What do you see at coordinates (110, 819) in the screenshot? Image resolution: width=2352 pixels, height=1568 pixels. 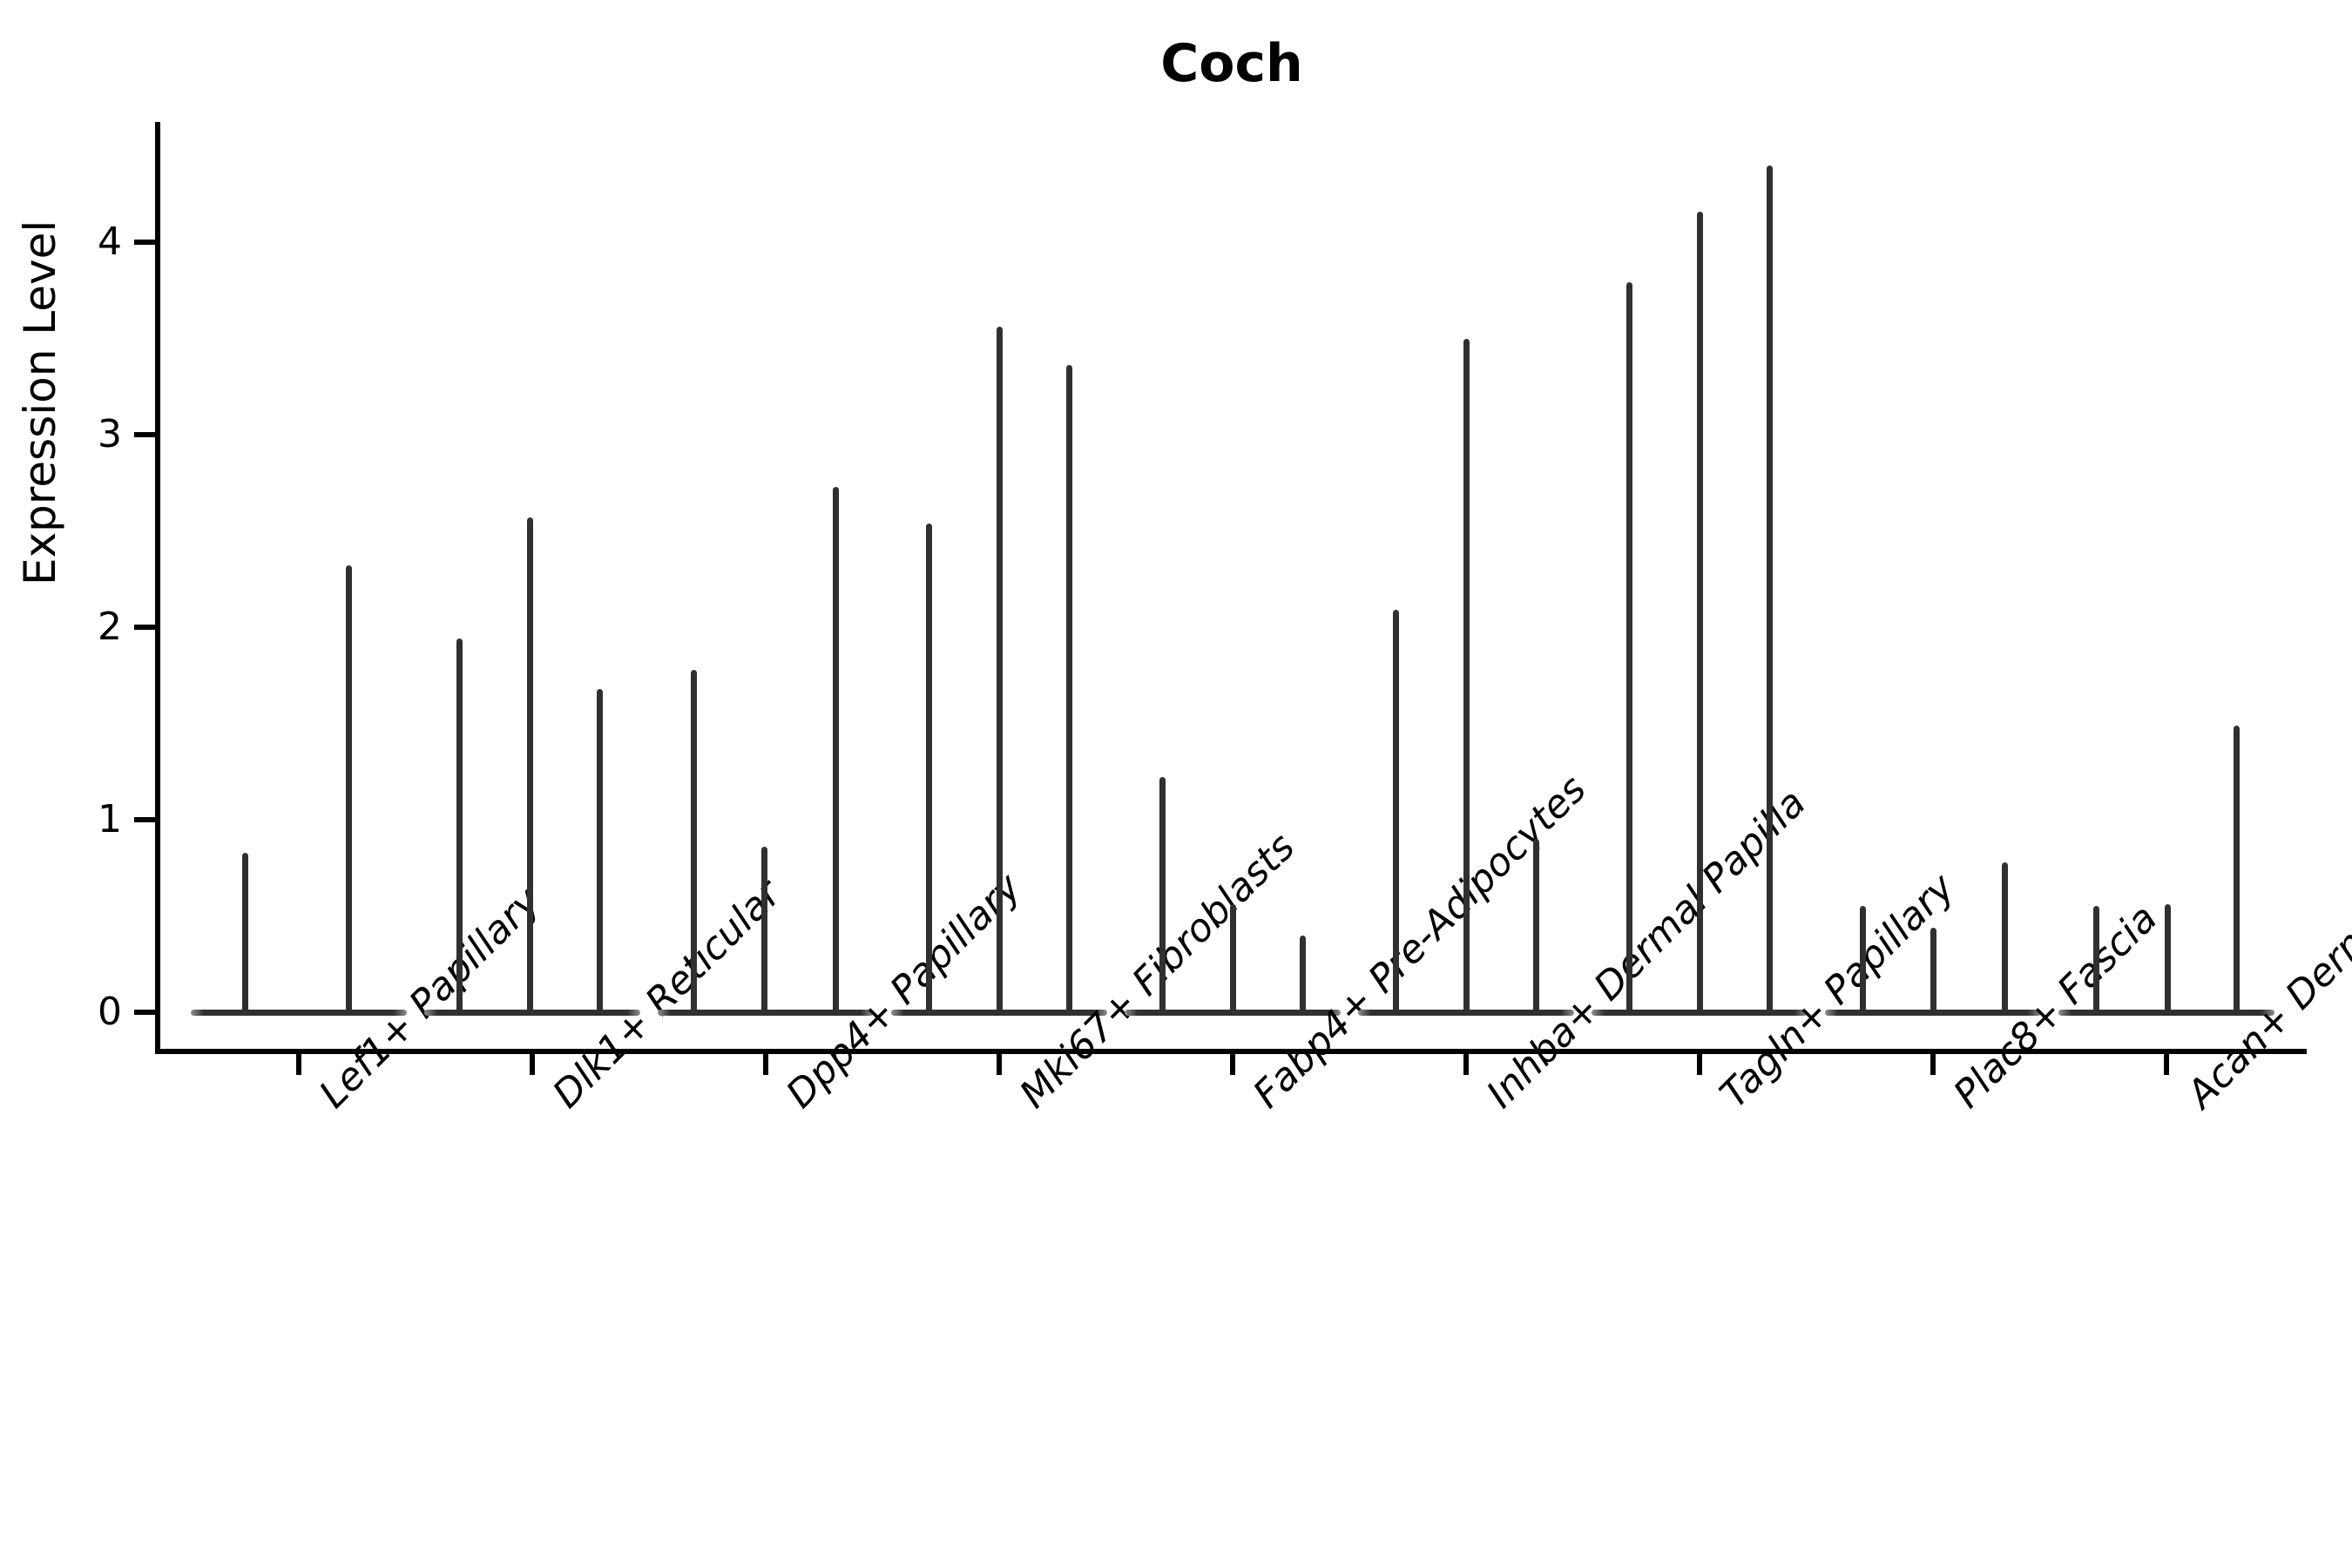 I see `y-tick-label: 1` at bounding box center [110, 819].